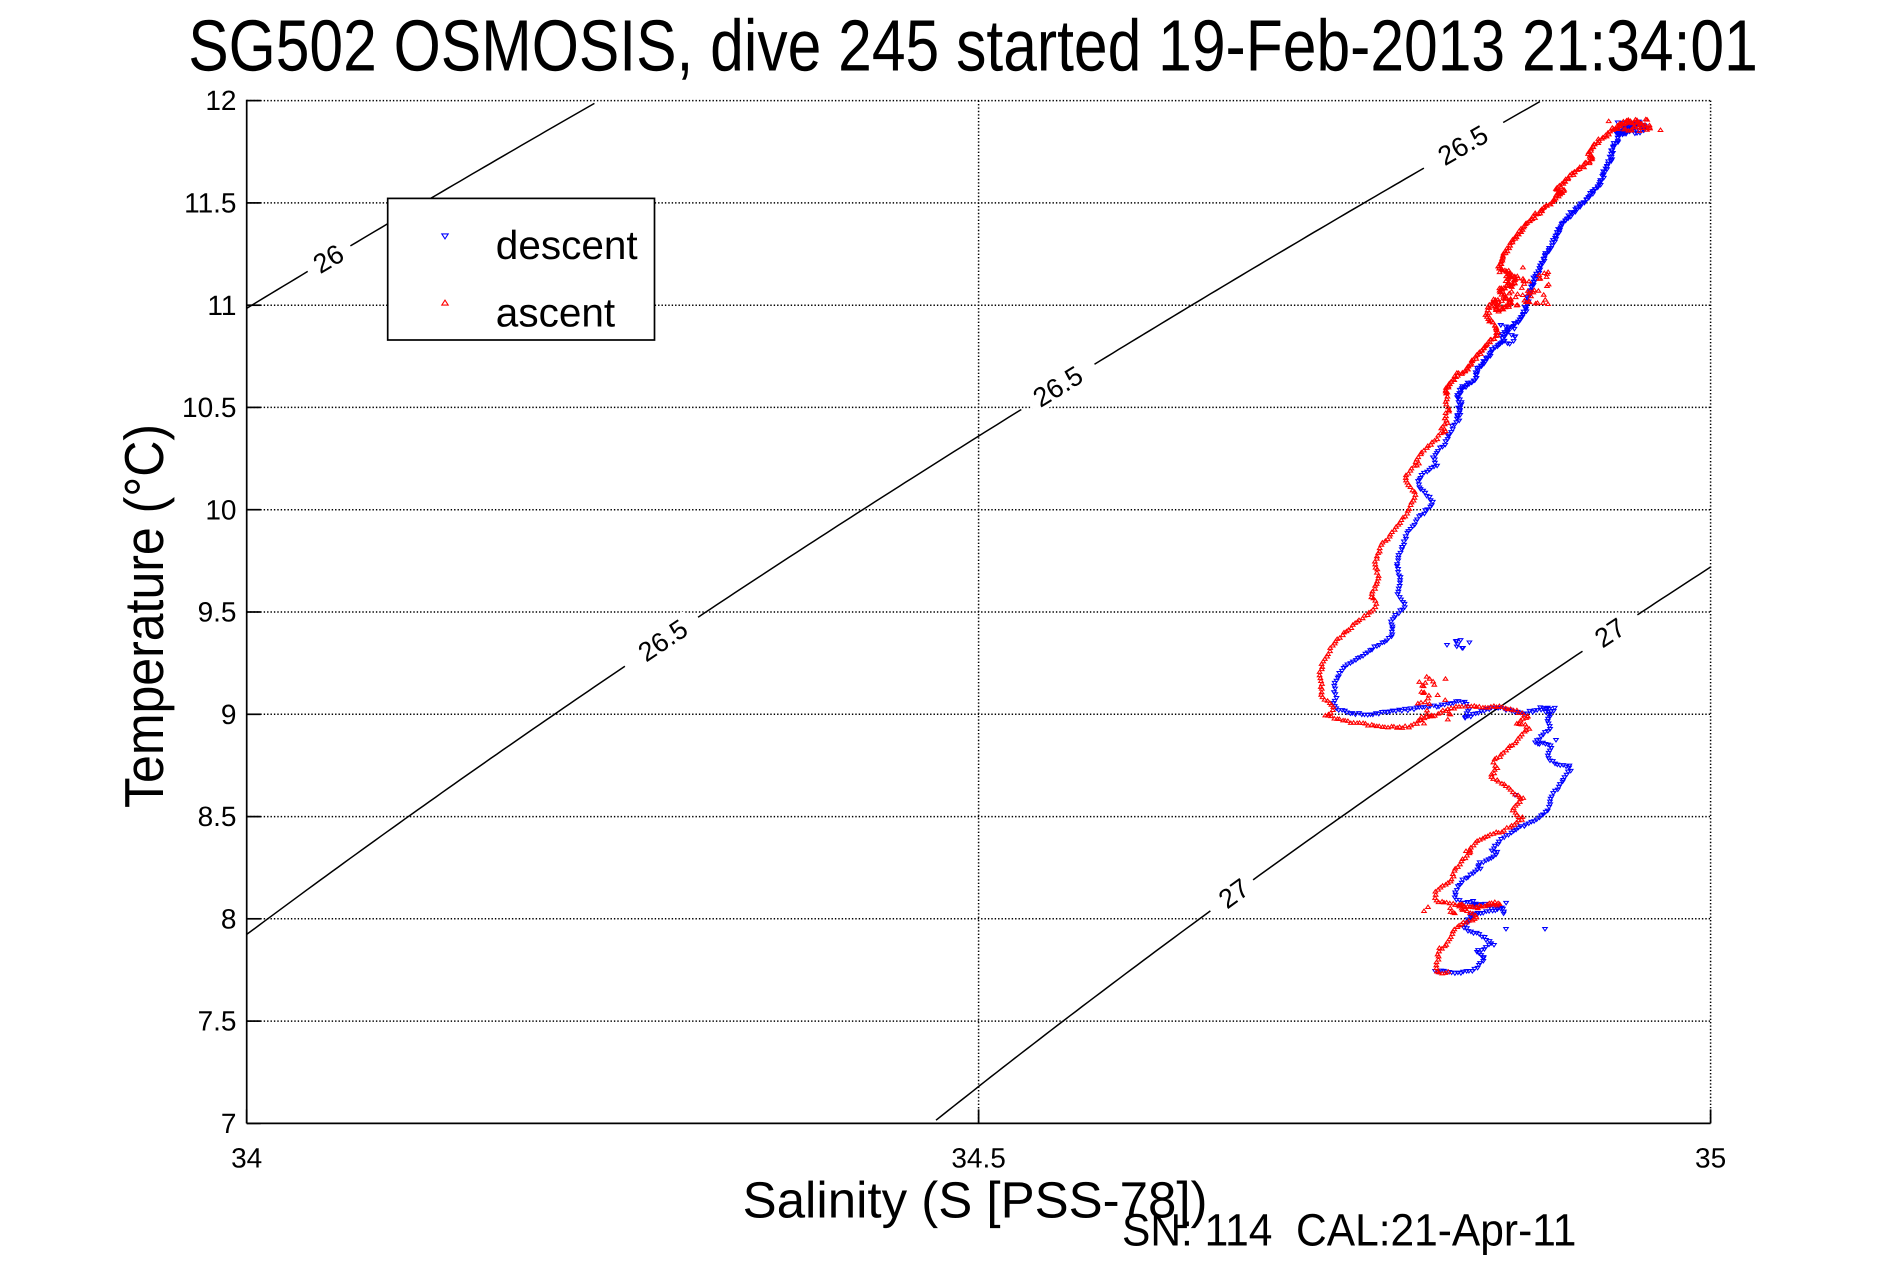 The width and height of the screenshot is (1891, 1262). Describe the element at coordinates (229, 1123) in the screenshot. I see `svg-text: 7` at that location.